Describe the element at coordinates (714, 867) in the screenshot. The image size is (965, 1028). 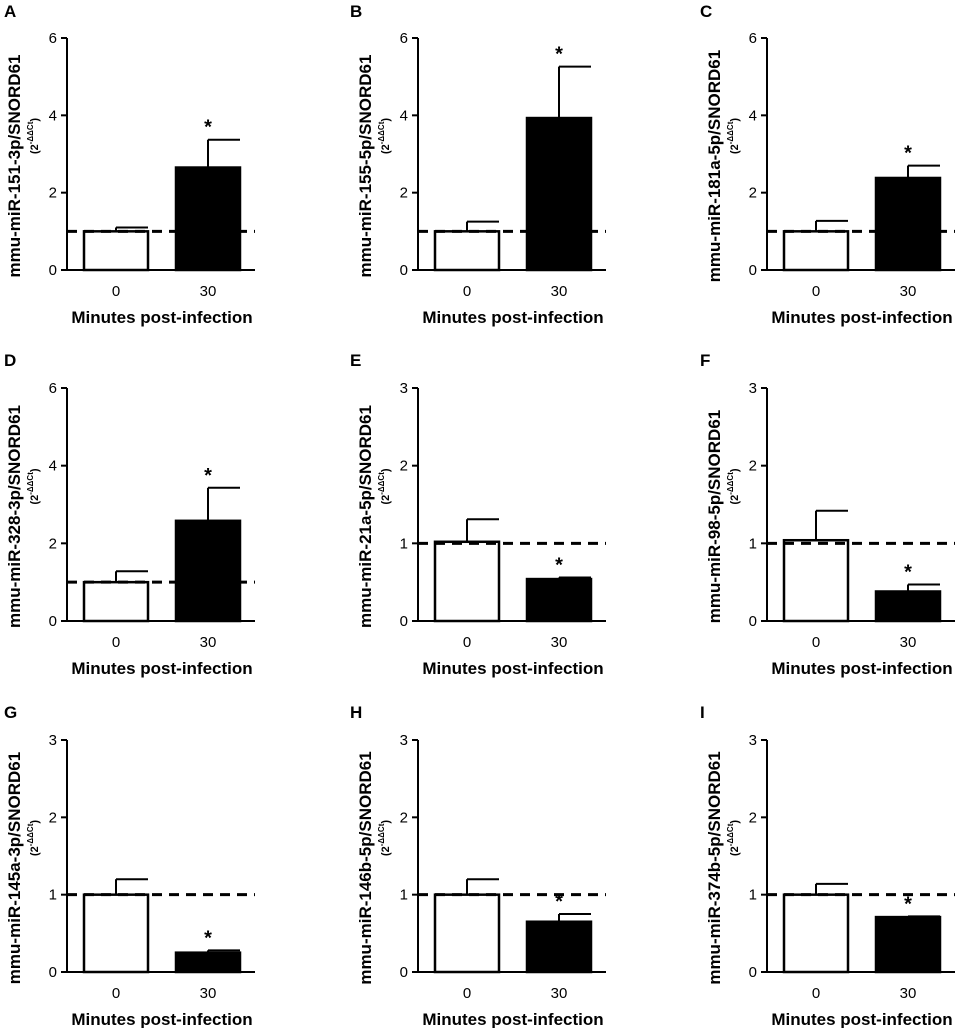
I see `y-axis-label: mmu-miR-374b-5p/SNORD61` at that location.